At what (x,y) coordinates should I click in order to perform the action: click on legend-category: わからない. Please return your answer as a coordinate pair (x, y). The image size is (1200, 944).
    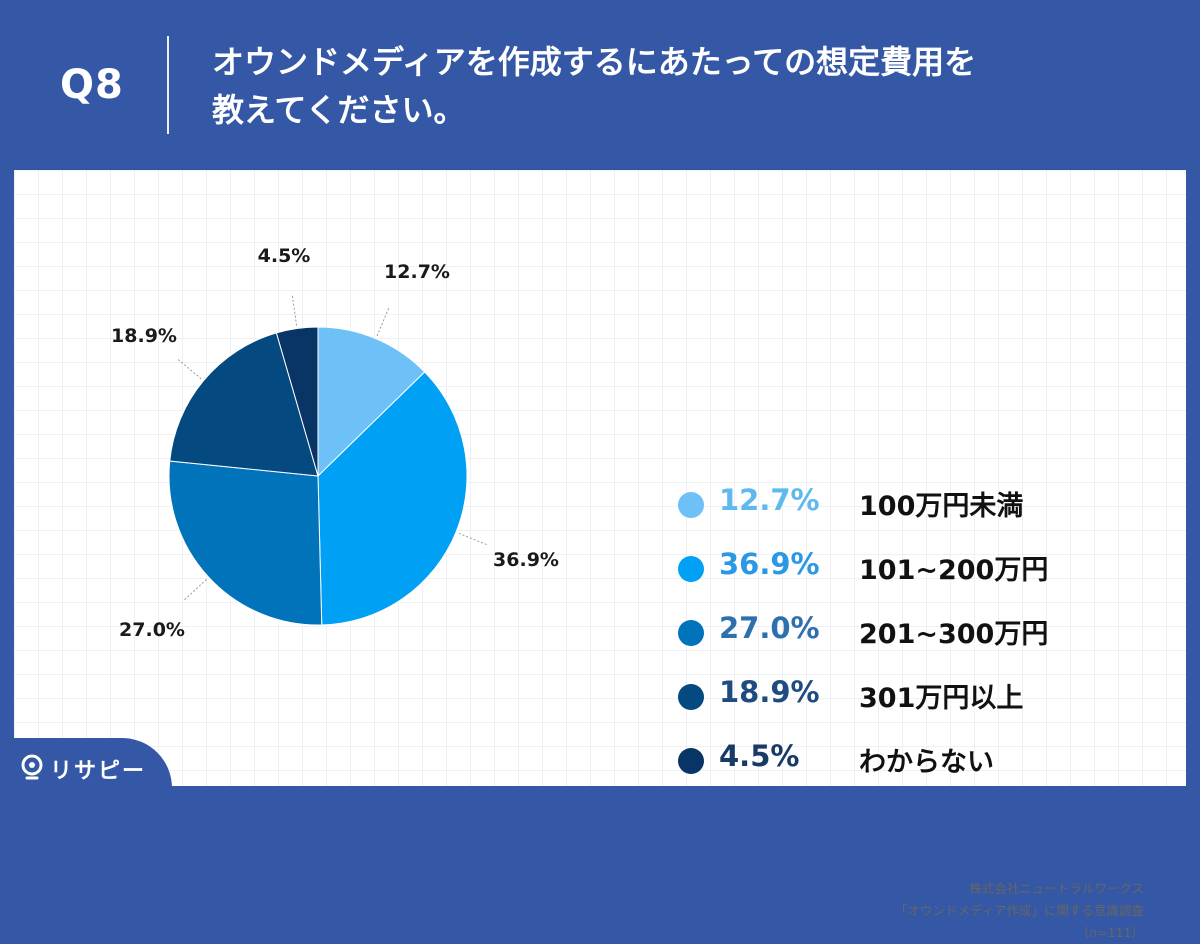
    Looking at the image, I should click on (926, 762).